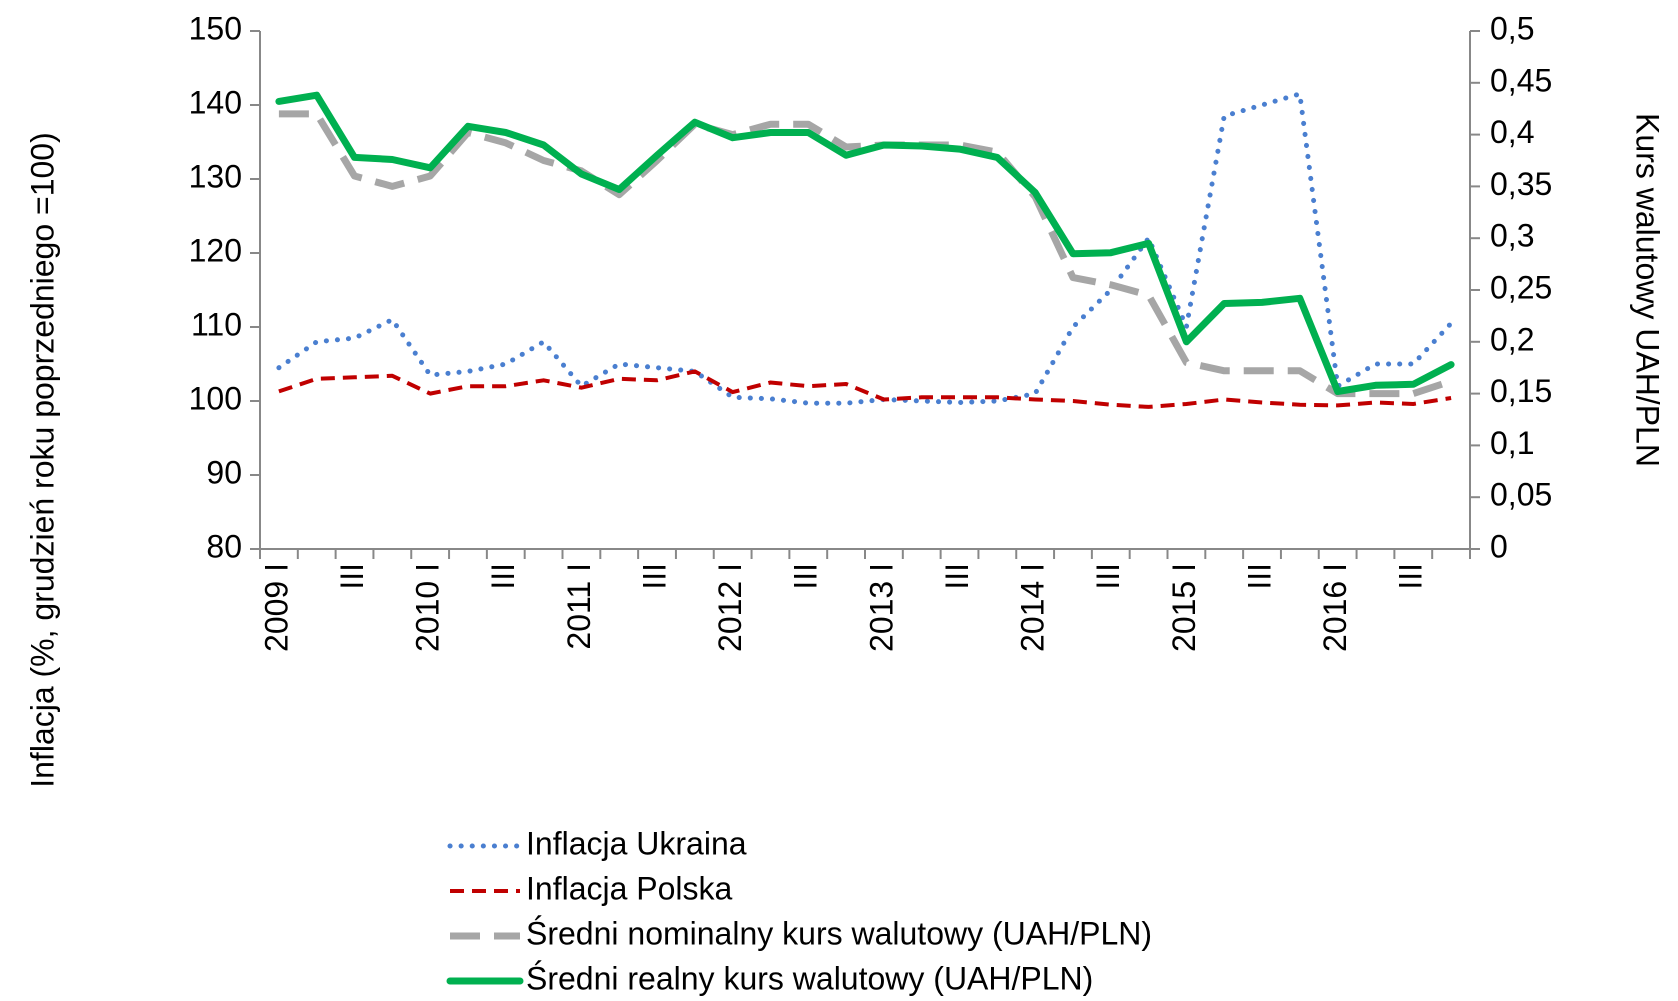 The width and height of the screenshot is (1678, 1001). Describe the element at coordinates (1512, 132) in the screenshot. I see `y2-tick-label: 0,4` at that location.